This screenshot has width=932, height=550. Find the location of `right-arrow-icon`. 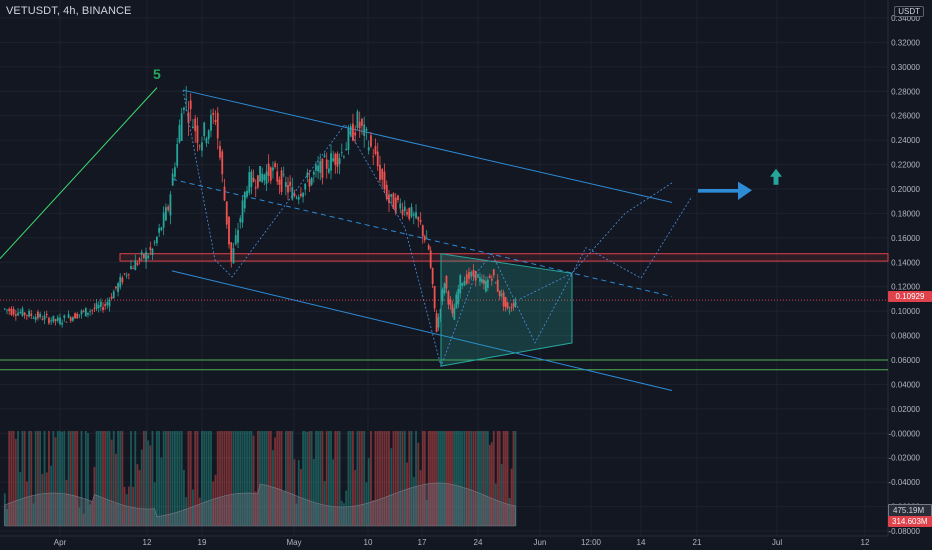

right-arrow-icon is located at coordinates (725, 190).